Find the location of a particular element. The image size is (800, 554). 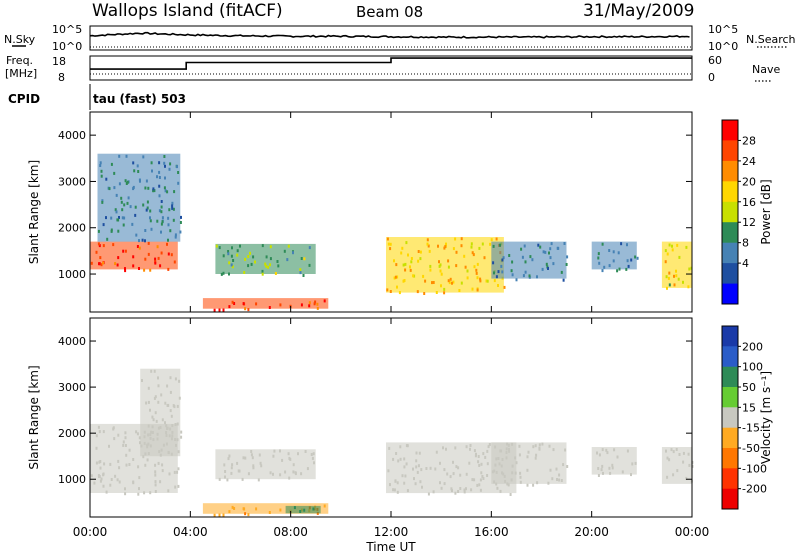

velocity-y-tick-label: 2000 is located at coordinates (72, 433).